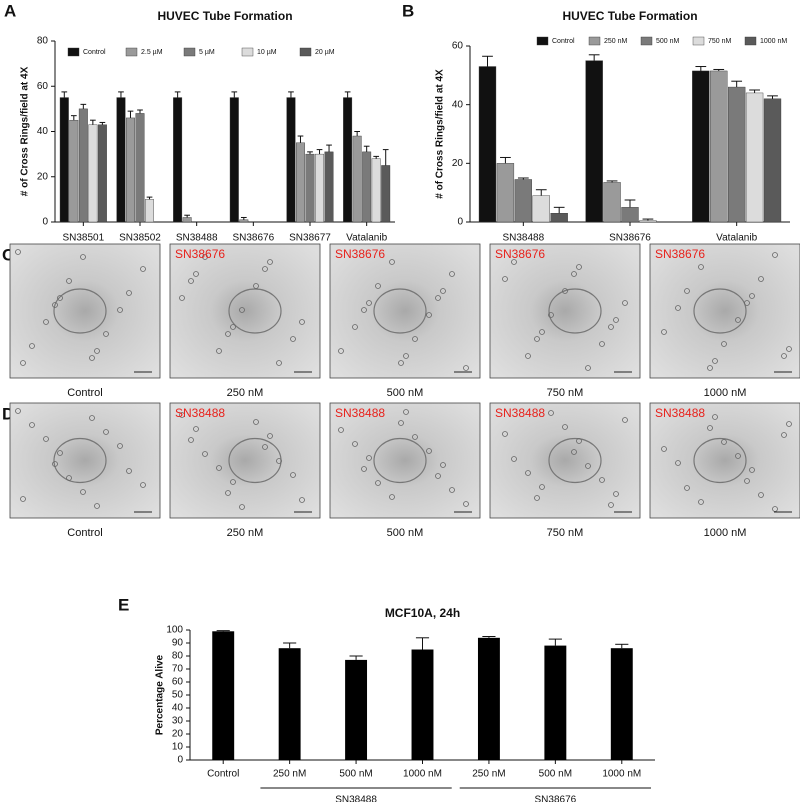  I want to click on image-caption: 500 nM, so click(405, 533).